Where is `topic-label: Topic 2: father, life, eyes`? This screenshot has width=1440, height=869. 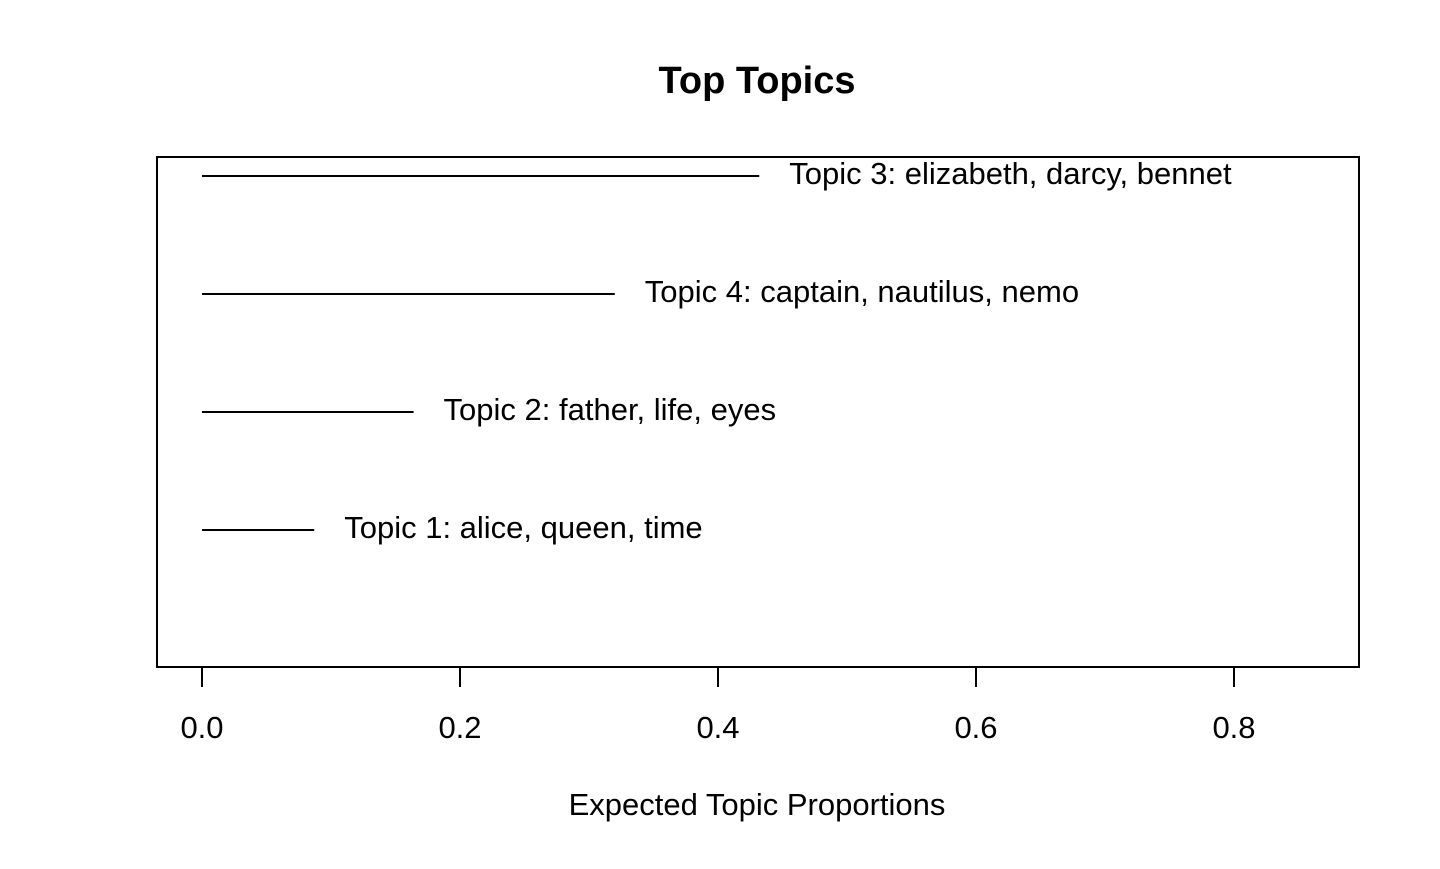 topic-label: Topic 2: father, life, eyes is located at coordinates (610, 409).